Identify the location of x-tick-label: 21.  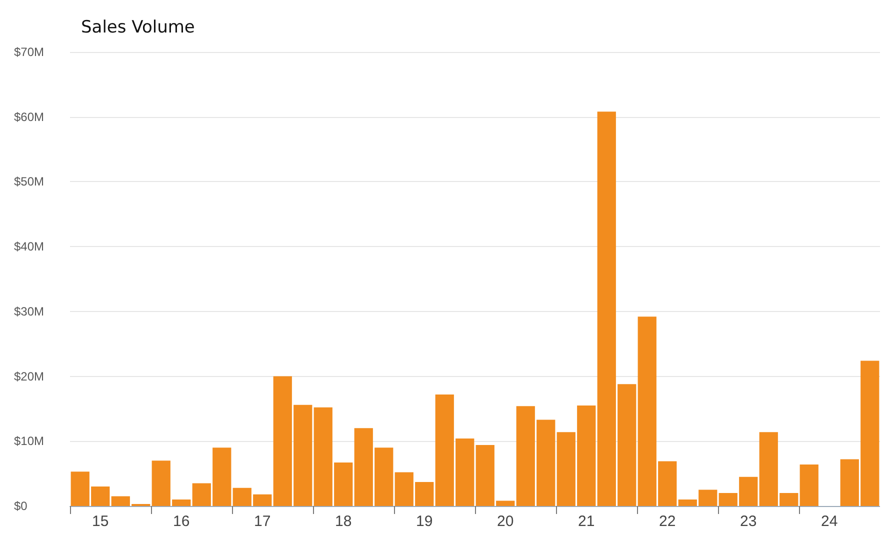
(586, 521).